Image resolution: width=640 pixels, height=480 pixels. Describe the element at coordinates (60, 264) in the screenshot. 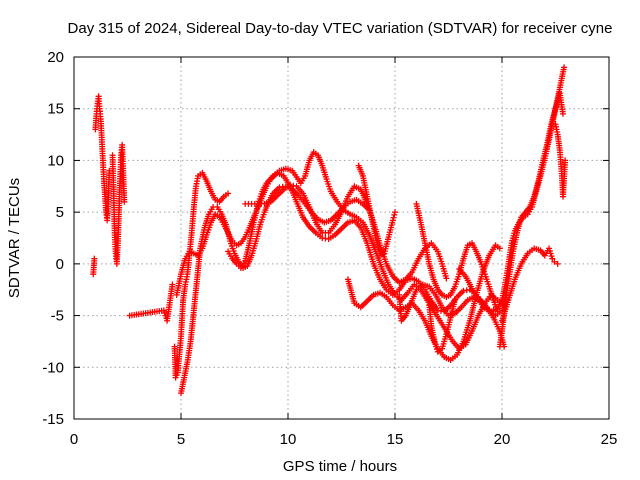

I see `y-tick-label: 0` at that location.